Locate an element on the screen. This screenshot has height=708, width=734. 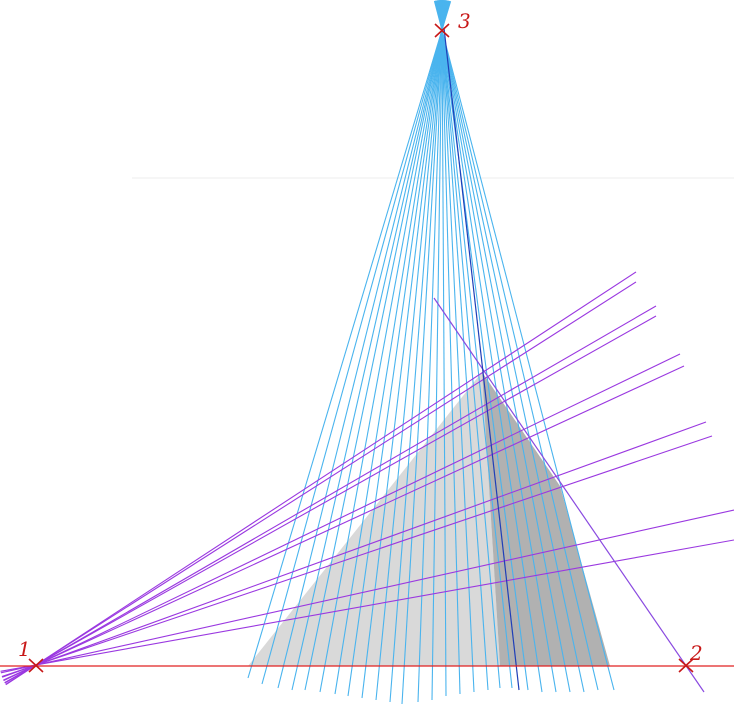
vp2-label: 2 is located at coordinates (696, 653).